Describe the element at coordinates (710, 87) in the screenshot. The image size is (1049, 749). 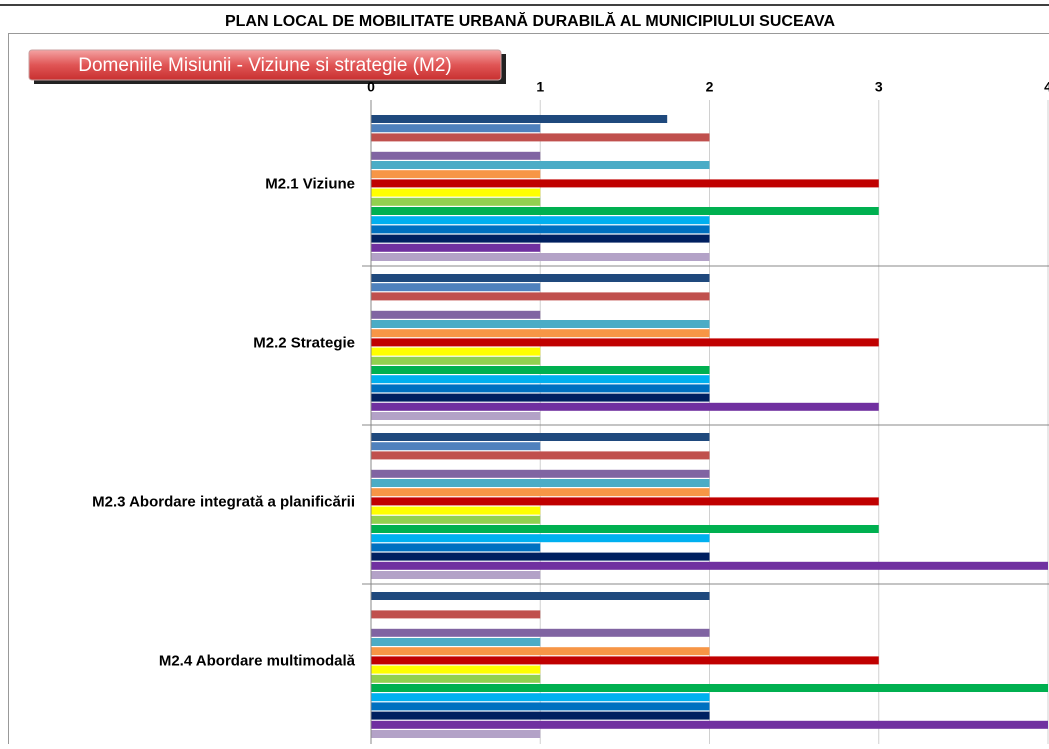
I see `x-tick-label: 2` at that location.